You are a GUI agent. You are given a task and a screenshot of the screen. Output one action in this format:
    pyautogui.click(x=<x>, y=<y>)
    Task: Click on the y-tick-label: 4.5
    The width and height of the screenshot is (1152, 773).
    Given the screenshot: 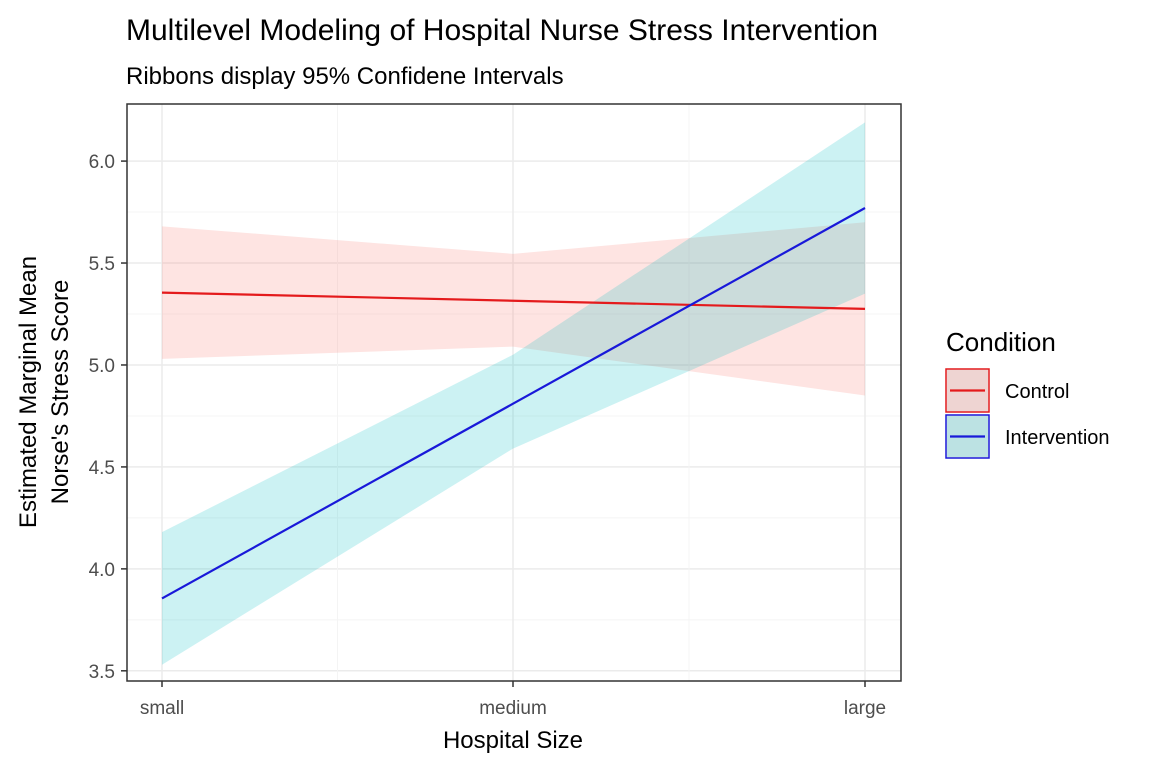 What is the action you would take?
    pyautogui.click(x=102, y=468)
    